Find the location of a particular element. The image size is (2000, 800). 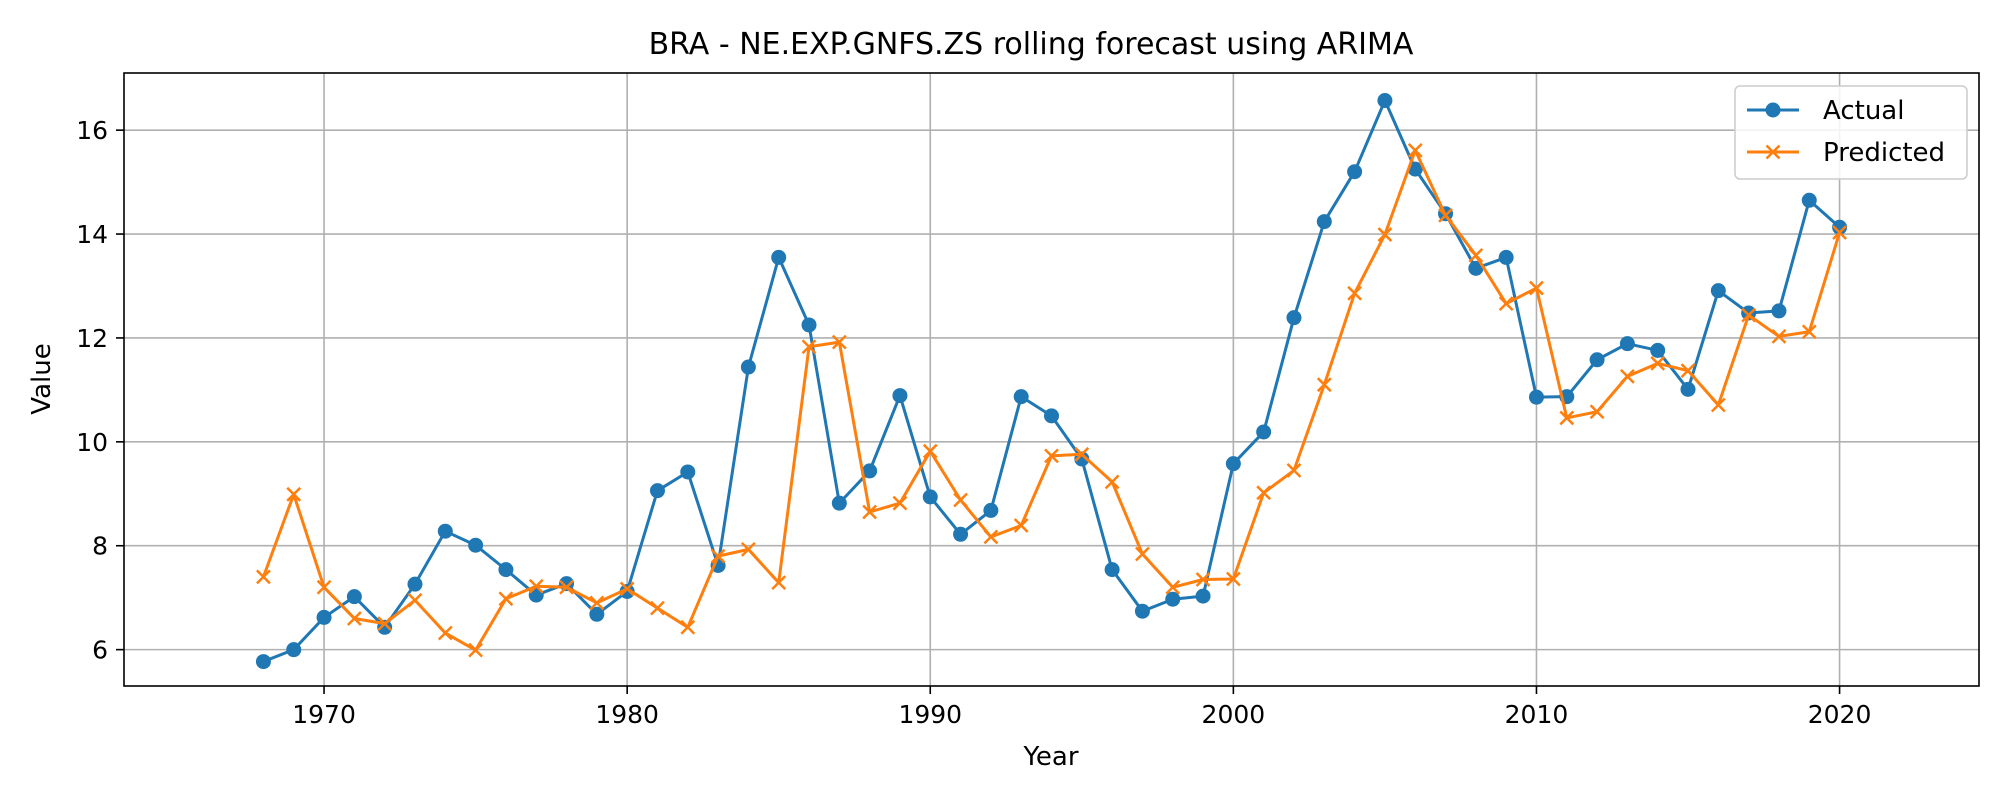

legend: Actual Predicted is located at coordinates (1851, 132).